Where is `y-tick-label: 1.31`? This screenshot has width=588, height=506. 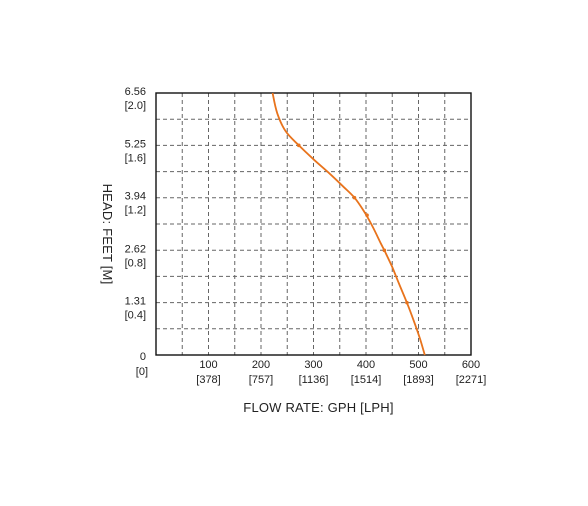 y-tick-label: 1.31 is located at coordinates (135, 302).